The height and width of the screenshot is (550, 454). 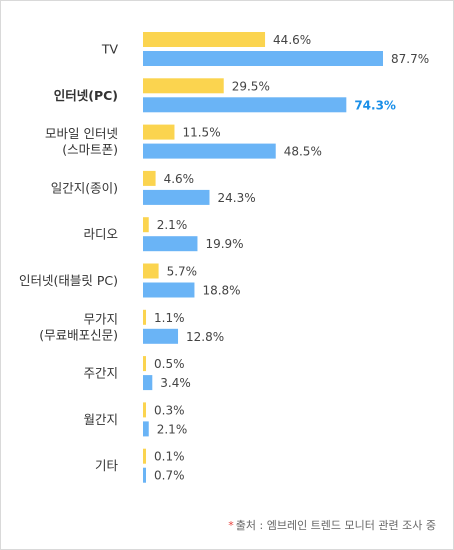 I want to click on category-label: 일간지(종이), so click(x=84, y=187).